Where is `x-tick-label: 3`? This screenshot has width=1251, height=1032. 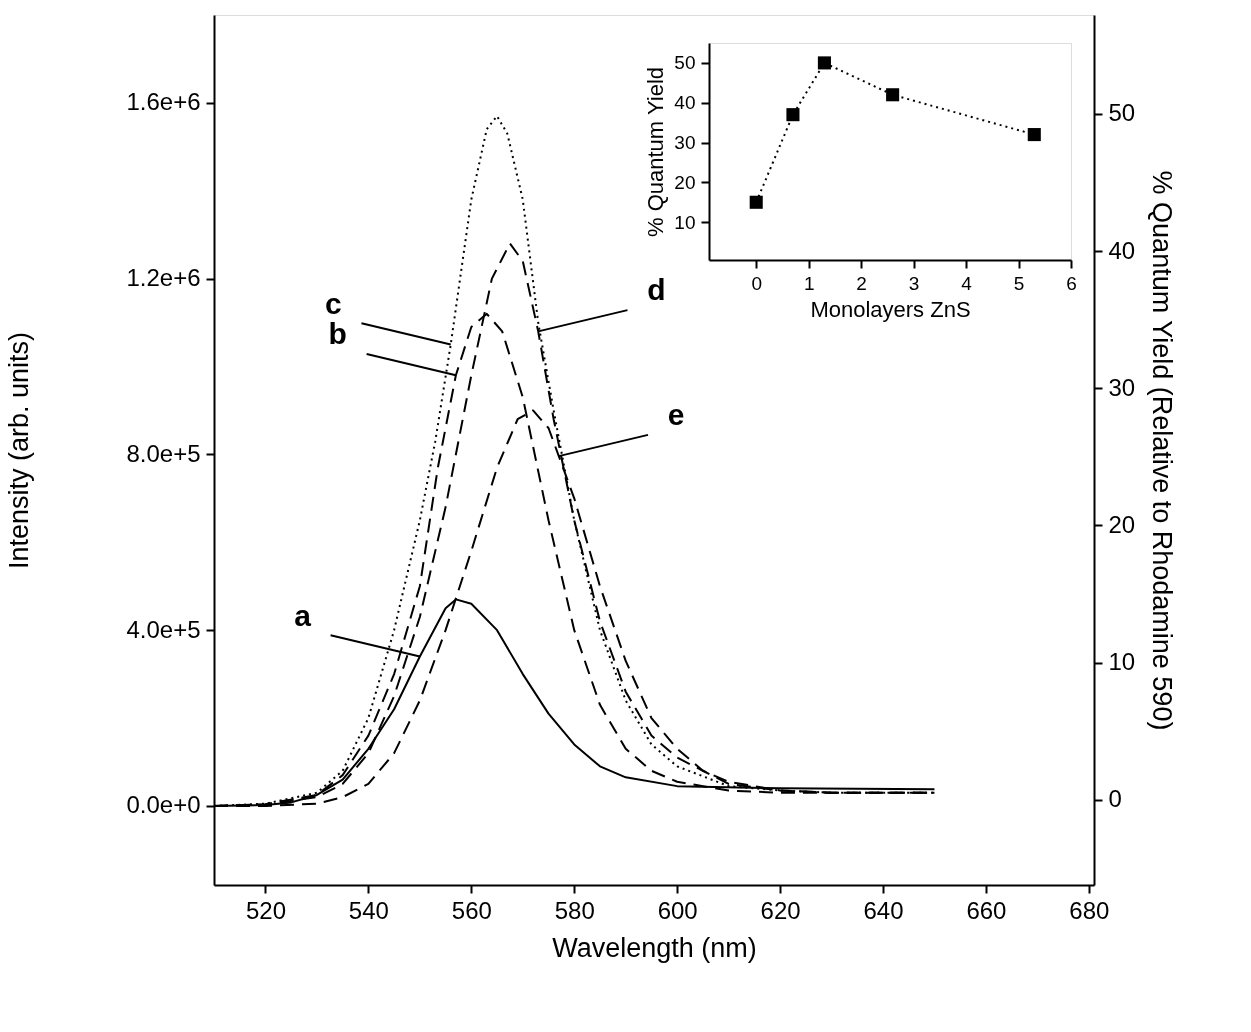 x-tick-label: 3 is located at coordinates (914, 283).